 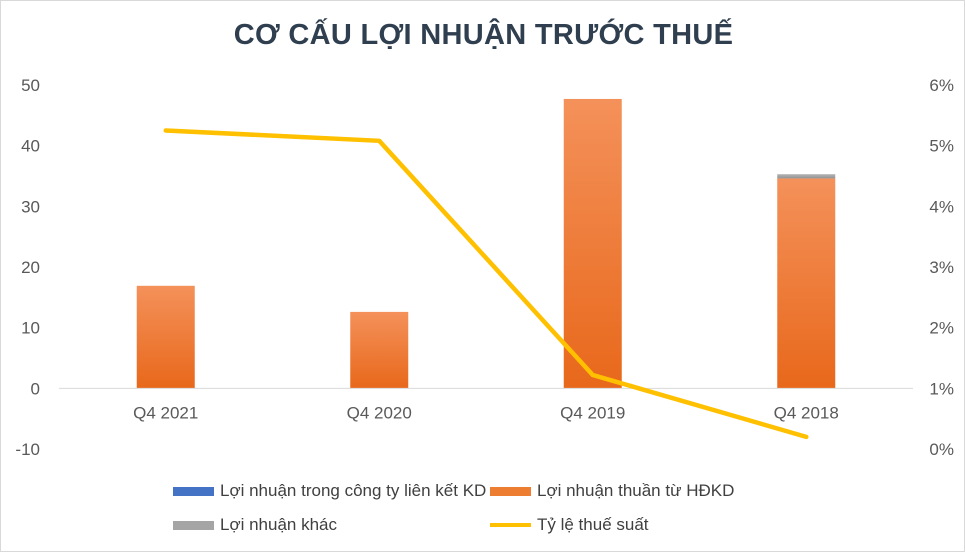 I want to click on legend-item-tax-rate: Tỷ lệ thuế suất, so click(x=569, y=525).